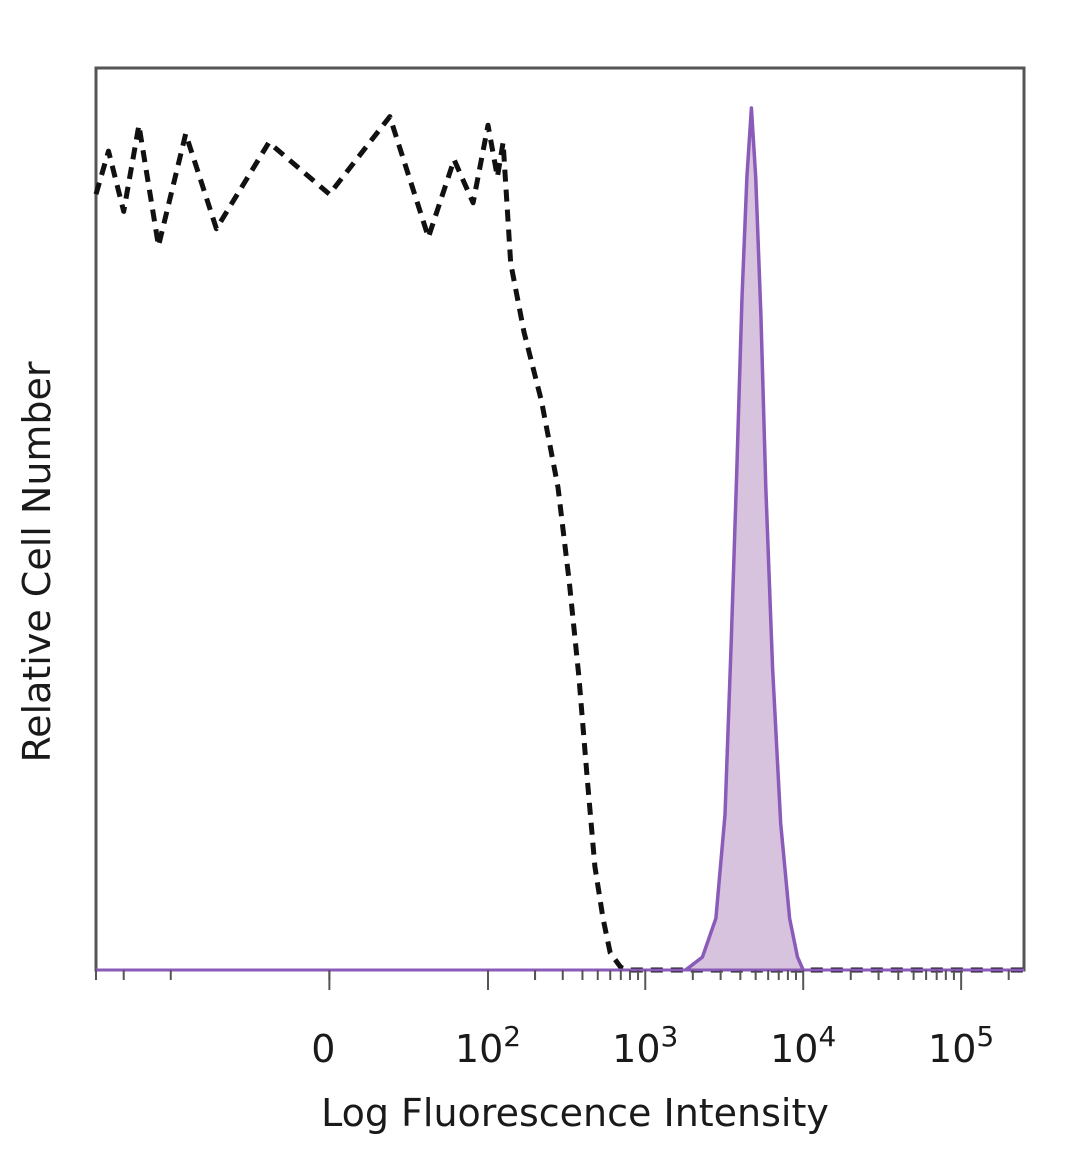  What do you see at coordinates (803, 1045) in the screenshot?
I see `x-tick-label: 10⁴` at bounding box center [803, 1045].